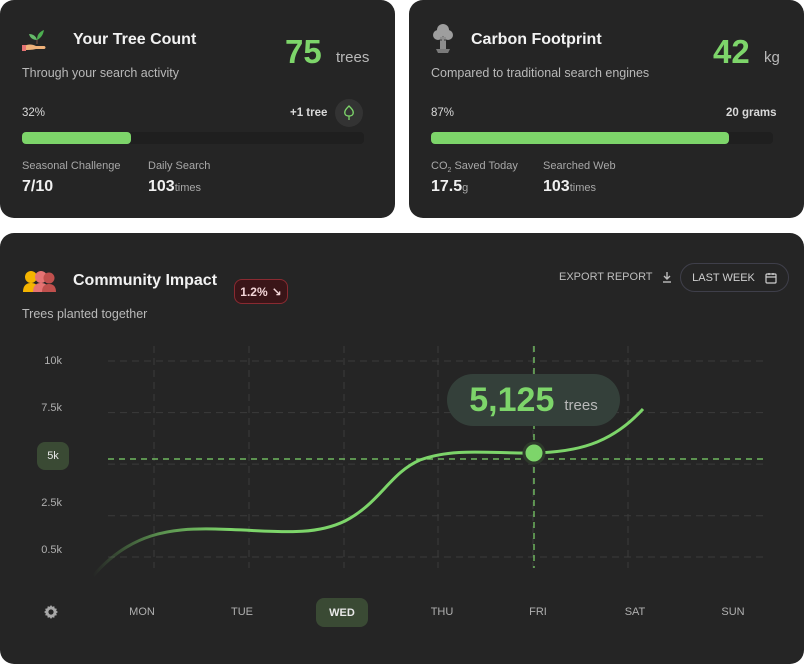  I want to click on download-icon, so click(666, 277).